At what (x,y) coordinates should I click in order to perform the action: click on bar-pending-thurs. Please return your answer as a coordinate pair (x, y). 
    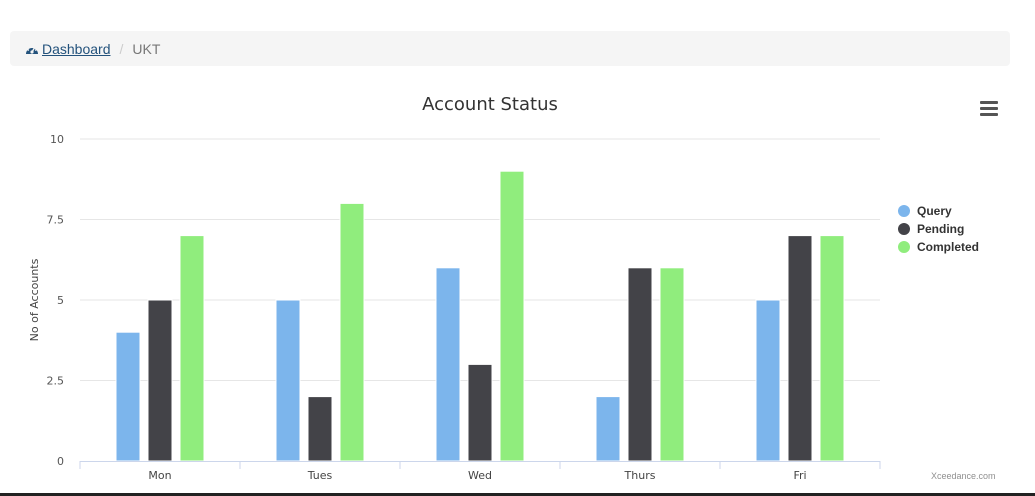
    Looking at the image, I should click on (640, 364).